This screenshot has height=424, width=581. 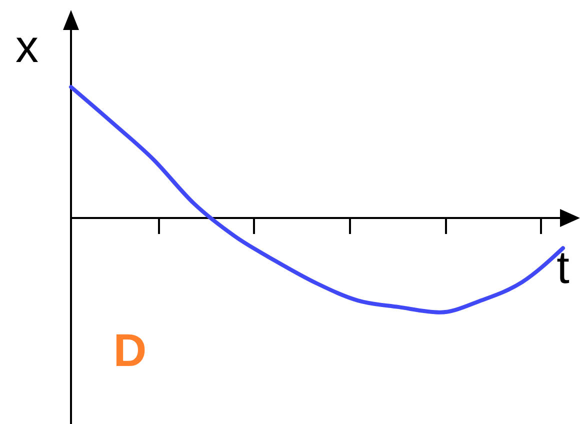 What do you see at coordinates (563, 267) in the screenshot?
I see `x-axis-title: t` at bounding box center [563, 267].